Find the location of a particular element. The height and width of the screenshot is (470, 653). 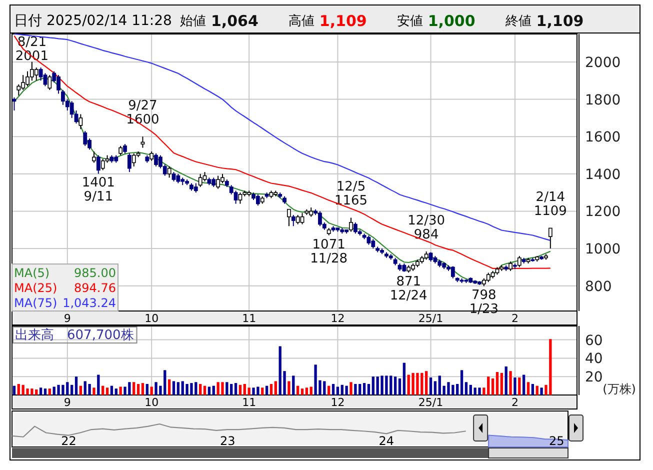

annotation: 894.76 is located at coordinates (95, 288).